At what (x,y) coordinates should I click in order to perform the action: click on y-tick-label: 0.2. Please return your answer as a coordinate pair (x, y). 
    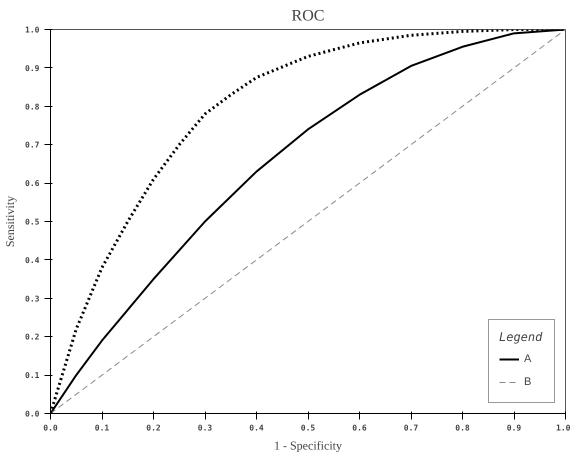
    Looking at the image, I should click on (32, 337).